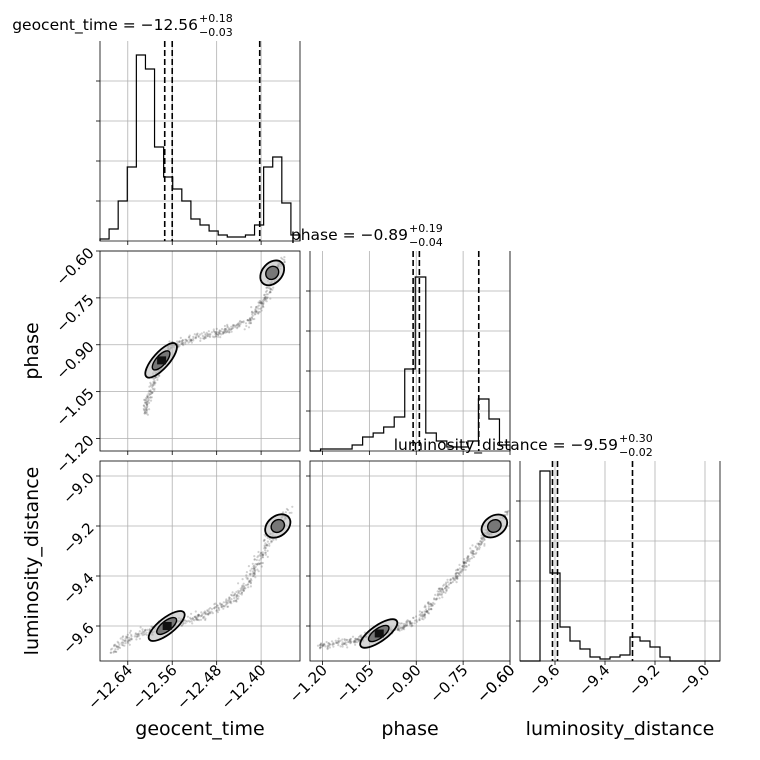  I want to click on title-plus-geocent_time: +0.18, so click(216, 18).